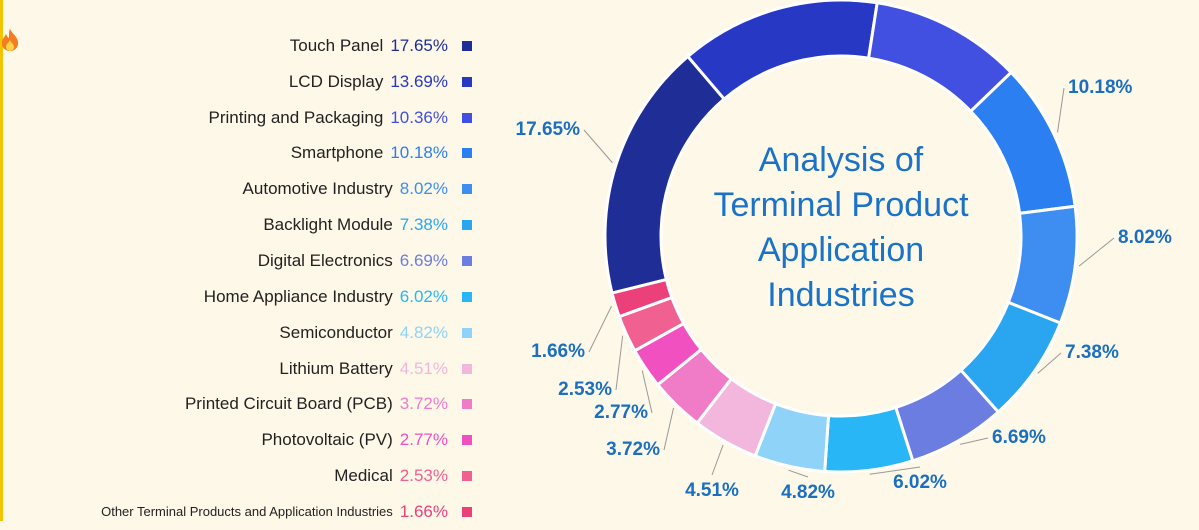 The width and height of the screenshot is (1199, 530). I want to click on data-label: 6.69%, so click(1019, 437).